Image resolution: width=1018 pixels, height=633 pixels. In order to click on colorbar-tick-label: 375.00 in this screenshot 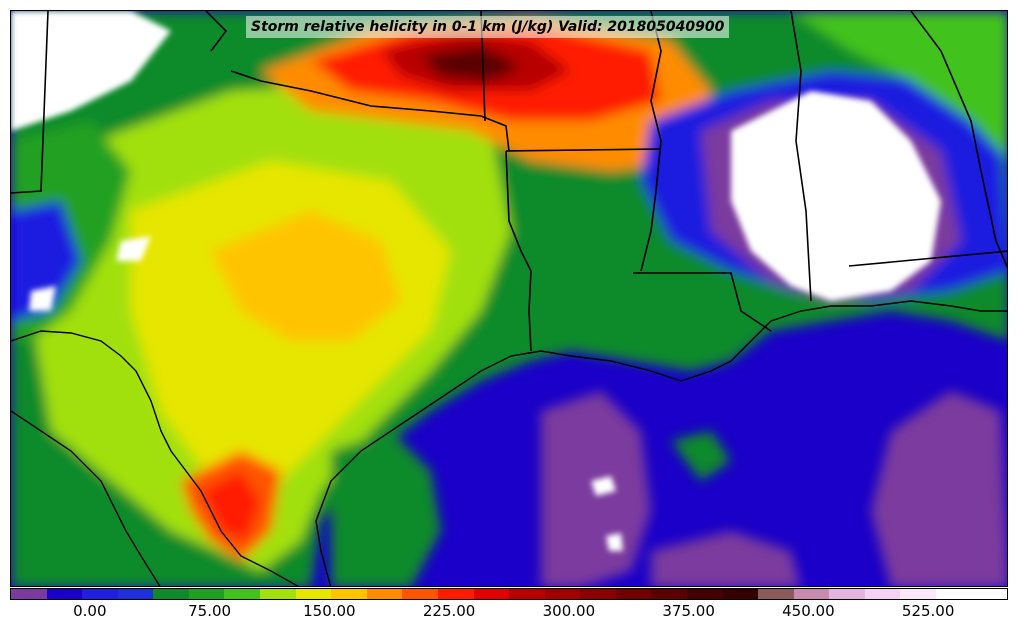, I will do `click(688, 611)`.